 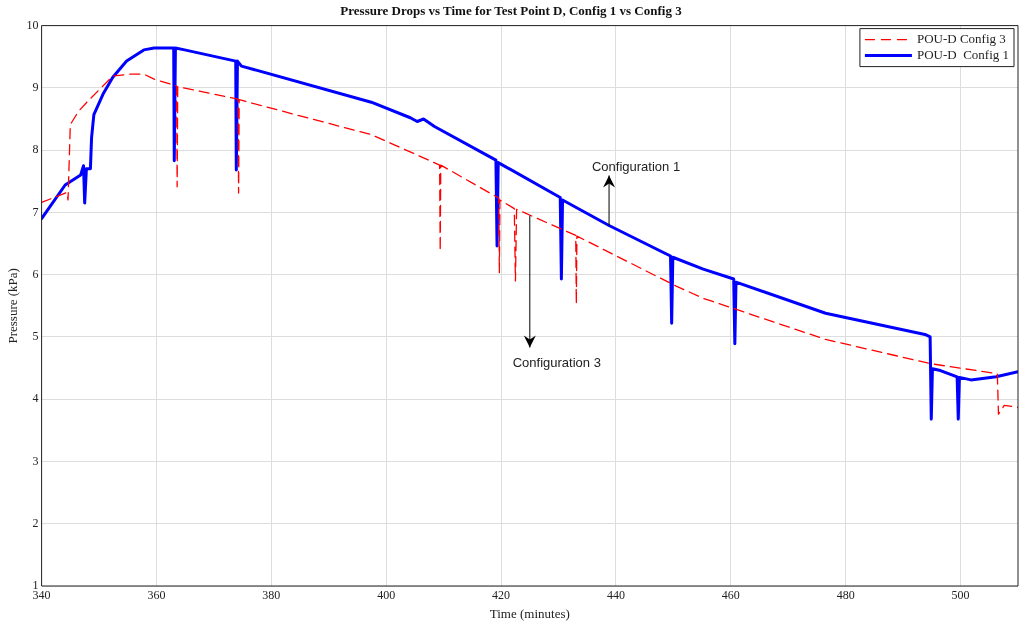 What do you see at coordinates (35, 522) in the screenshot?
I see `y-tick-label: 2` at bounding box center [35, 522].